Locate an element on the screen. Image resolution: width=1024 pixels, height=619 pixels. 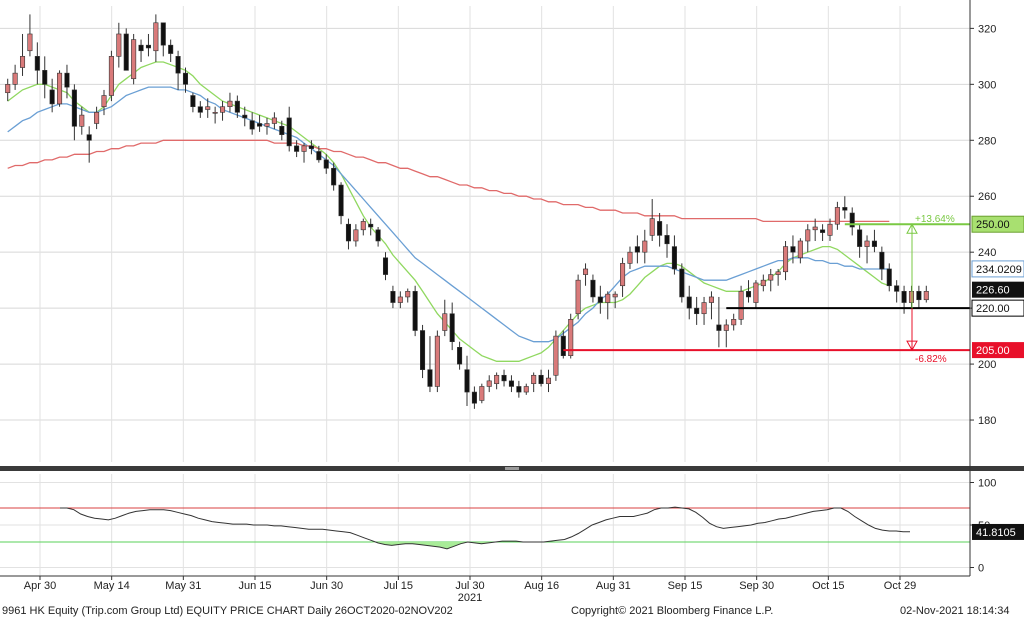
rsi-y-tick-label: 0 is located at coordinates (981, 569).